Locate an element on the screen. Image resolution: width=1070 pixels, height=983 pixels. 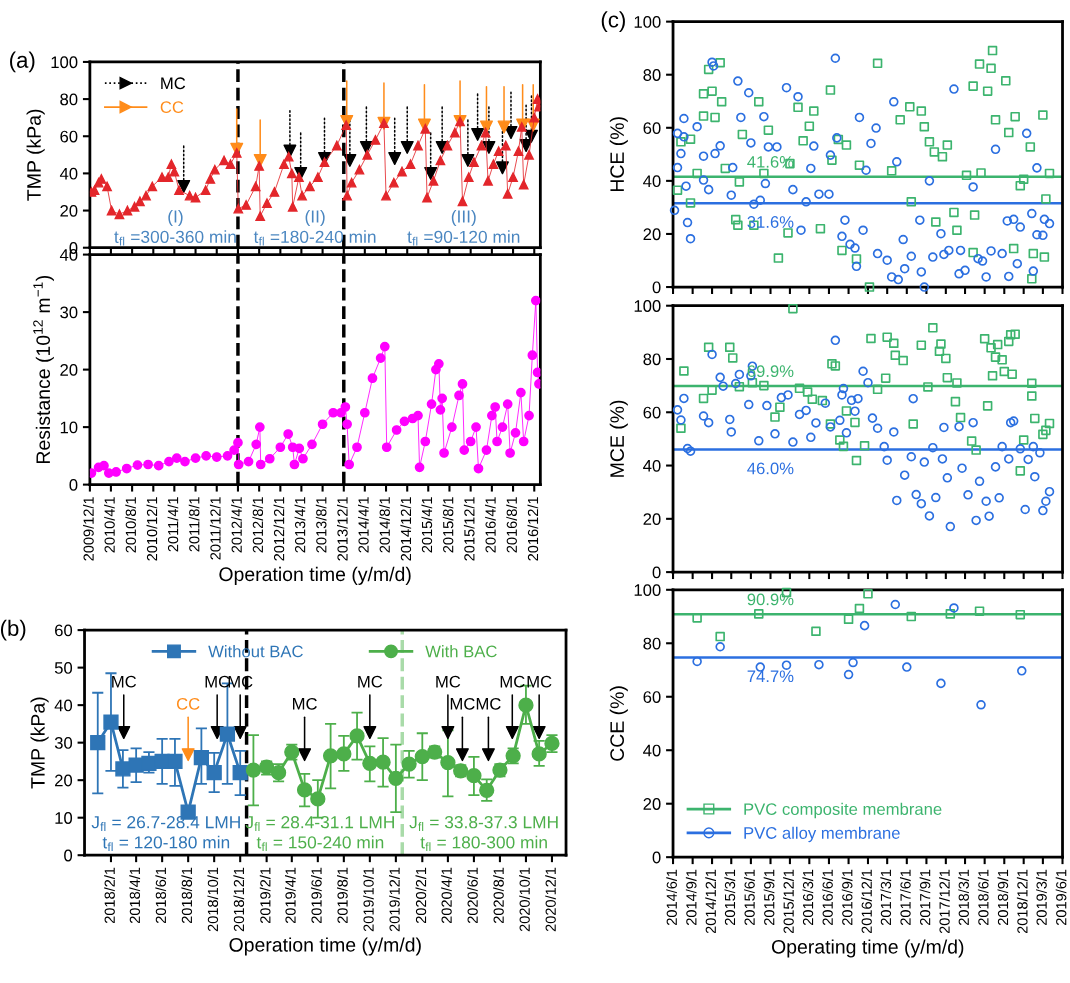
x-tick-label: 2017/6/1 is located at coordinates (905, 897).